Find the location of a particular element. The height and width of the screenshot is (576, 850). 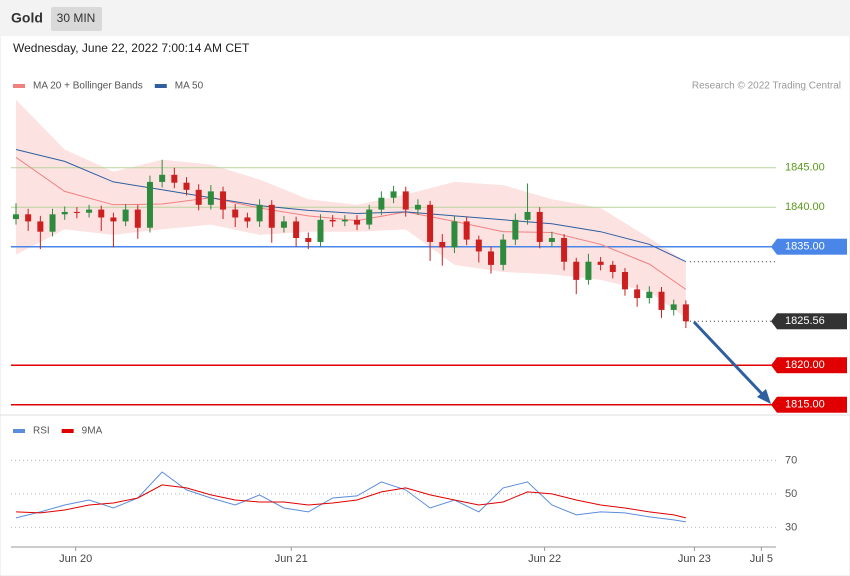

level-label: 1825.56 is located at coordinates (805, 321).